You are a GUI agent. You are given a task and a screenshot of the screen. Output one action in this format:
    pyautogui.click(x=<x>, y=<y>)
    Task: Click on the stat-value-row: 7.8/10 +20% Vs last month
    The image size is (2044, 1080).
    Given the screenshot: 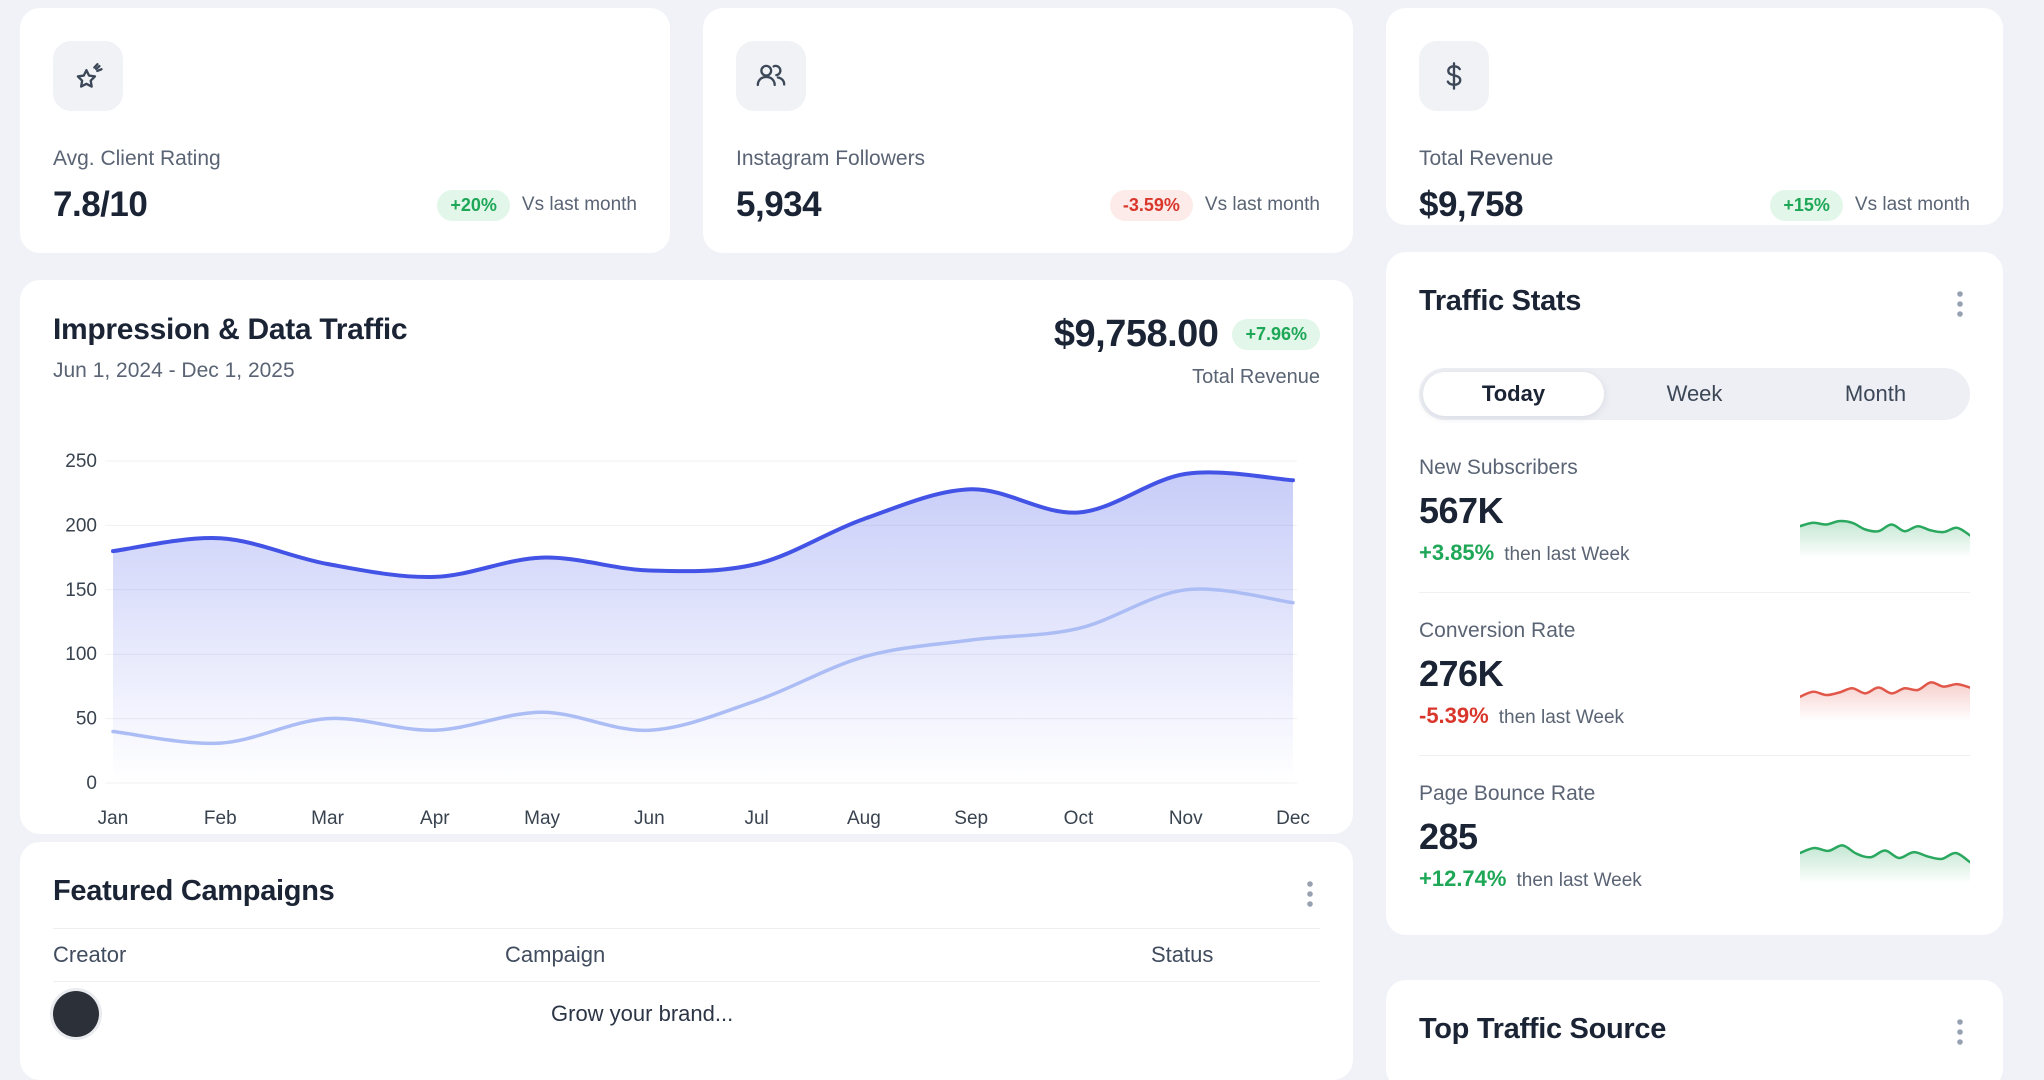 What is the action you would take?
    pyautogui.click(x=345, y=205)
    